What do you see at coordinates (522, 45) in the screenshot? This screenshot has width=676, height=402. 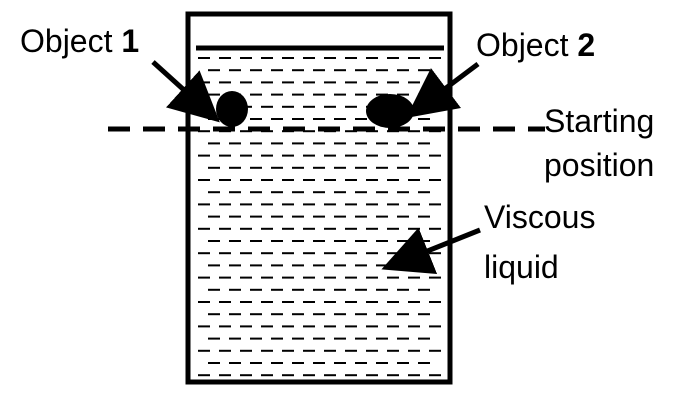 I see `object-2-word: Object` at bounding box center [522, 45].